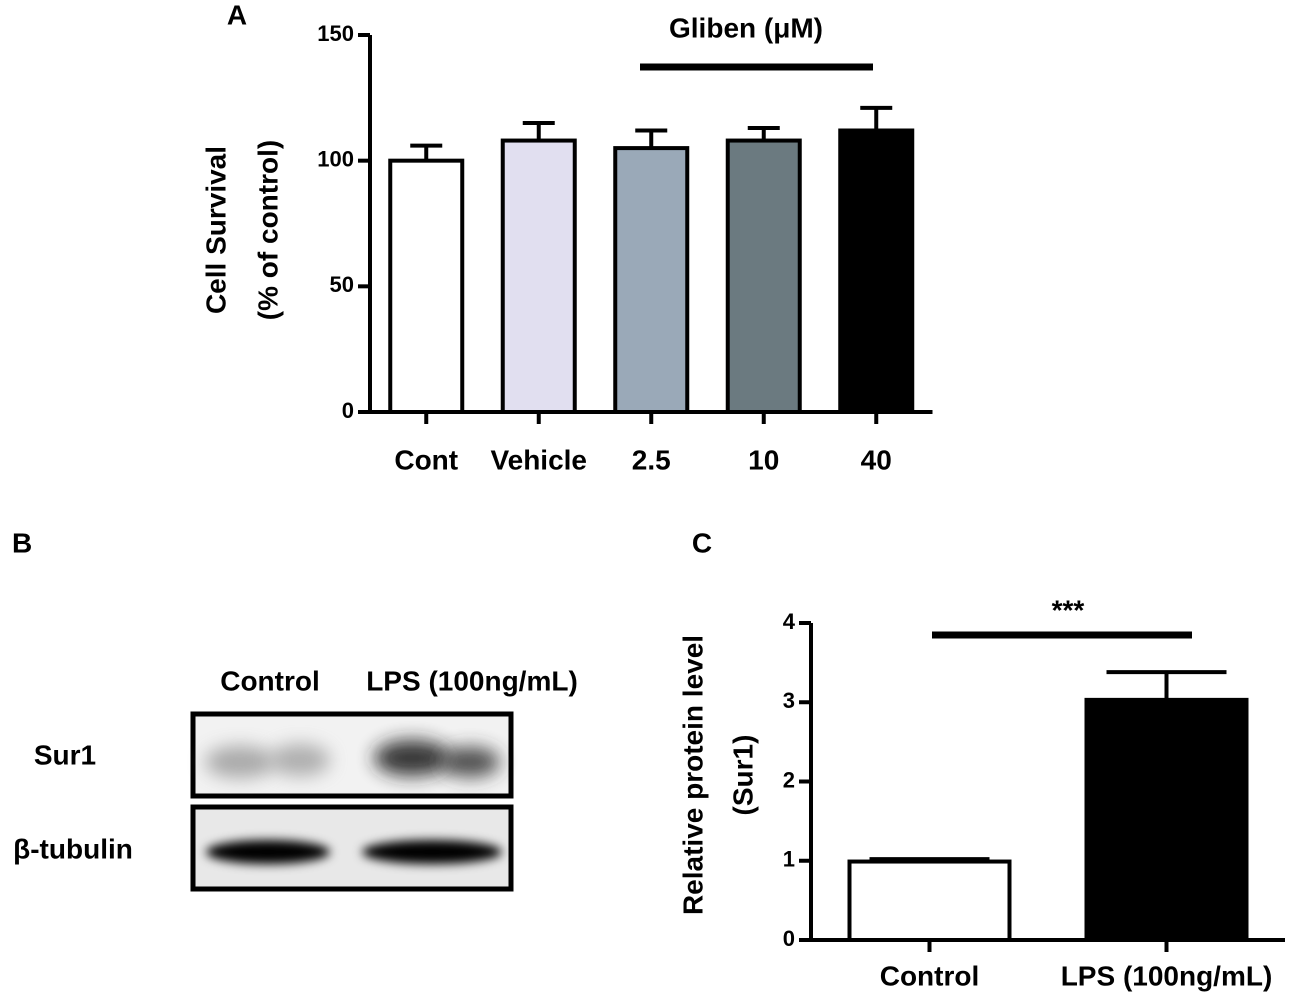  I want to click on annotation: ***, so click(1068, 609).